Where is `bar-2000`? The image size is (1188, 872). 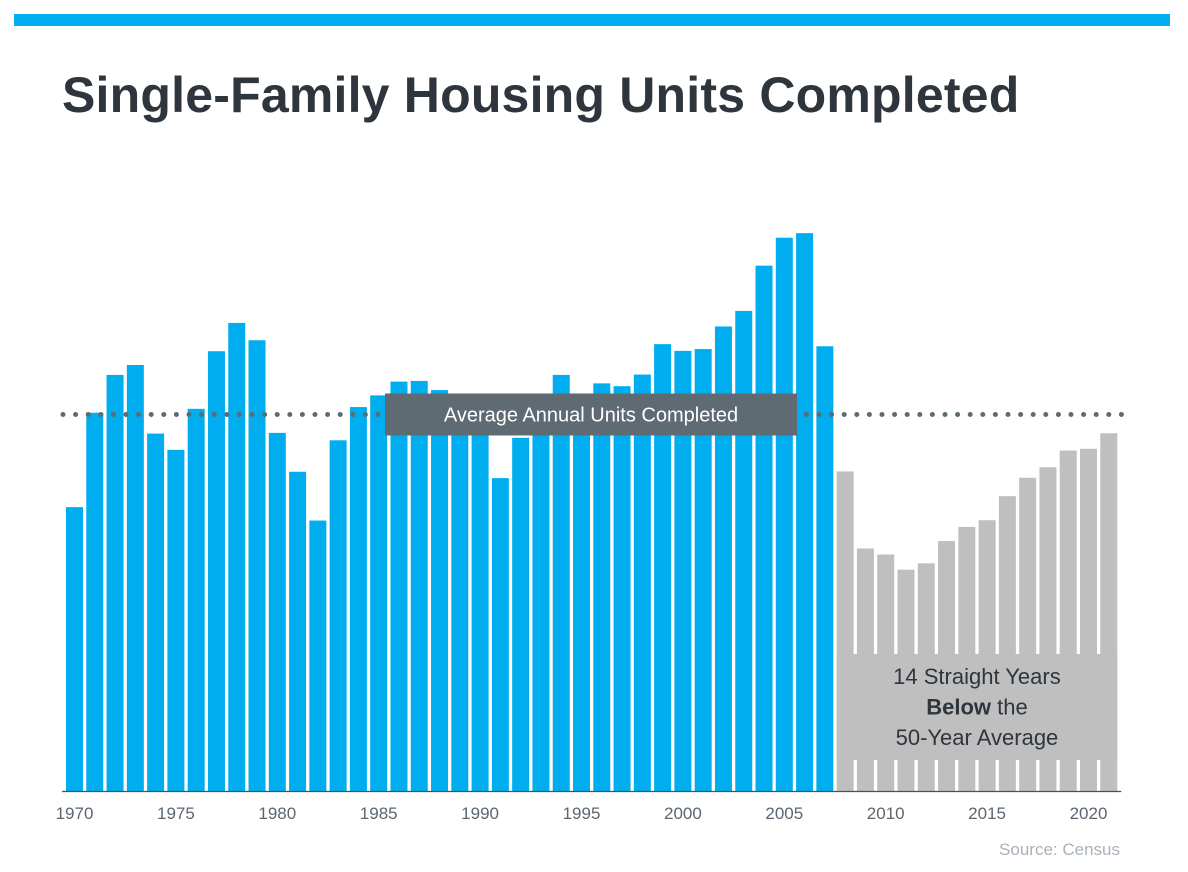 bar-2000 is located at coordinates (683, 570).